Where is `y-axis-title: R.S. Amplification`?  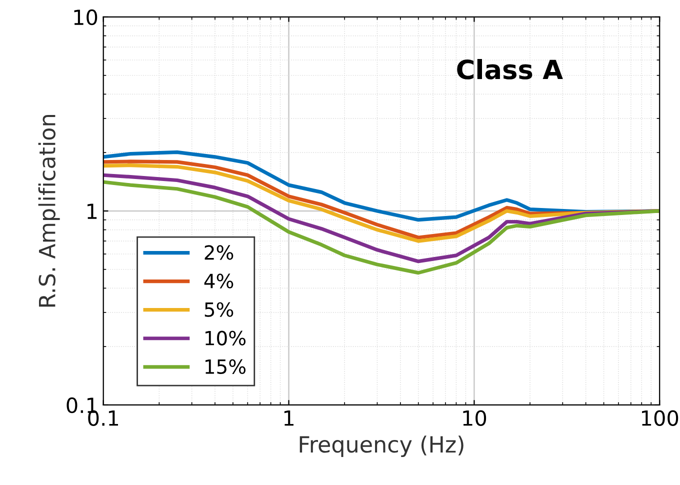
y-axis-title: R.S. Amplification is located at coordinates (49, 211).